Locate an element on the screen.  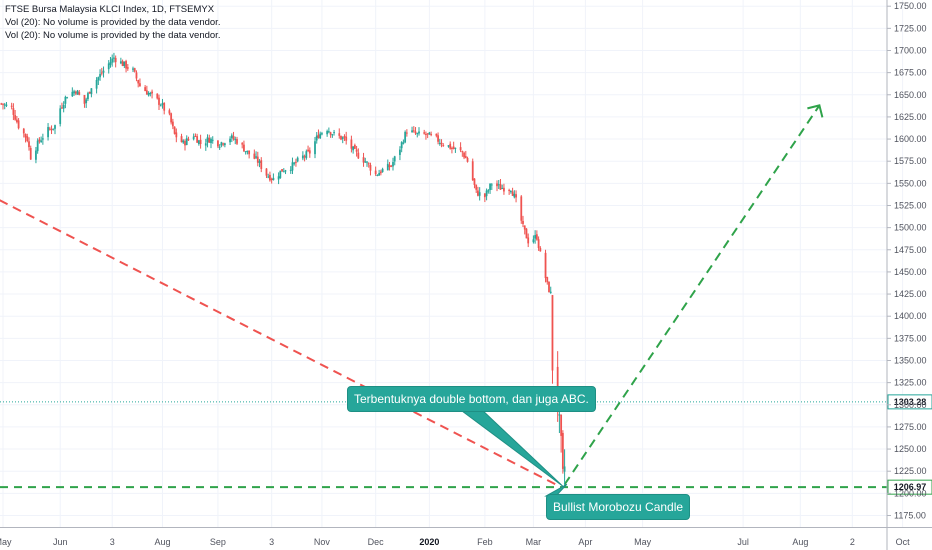
y-tick-label: 1525.00 is located at coordinates (910, 205).